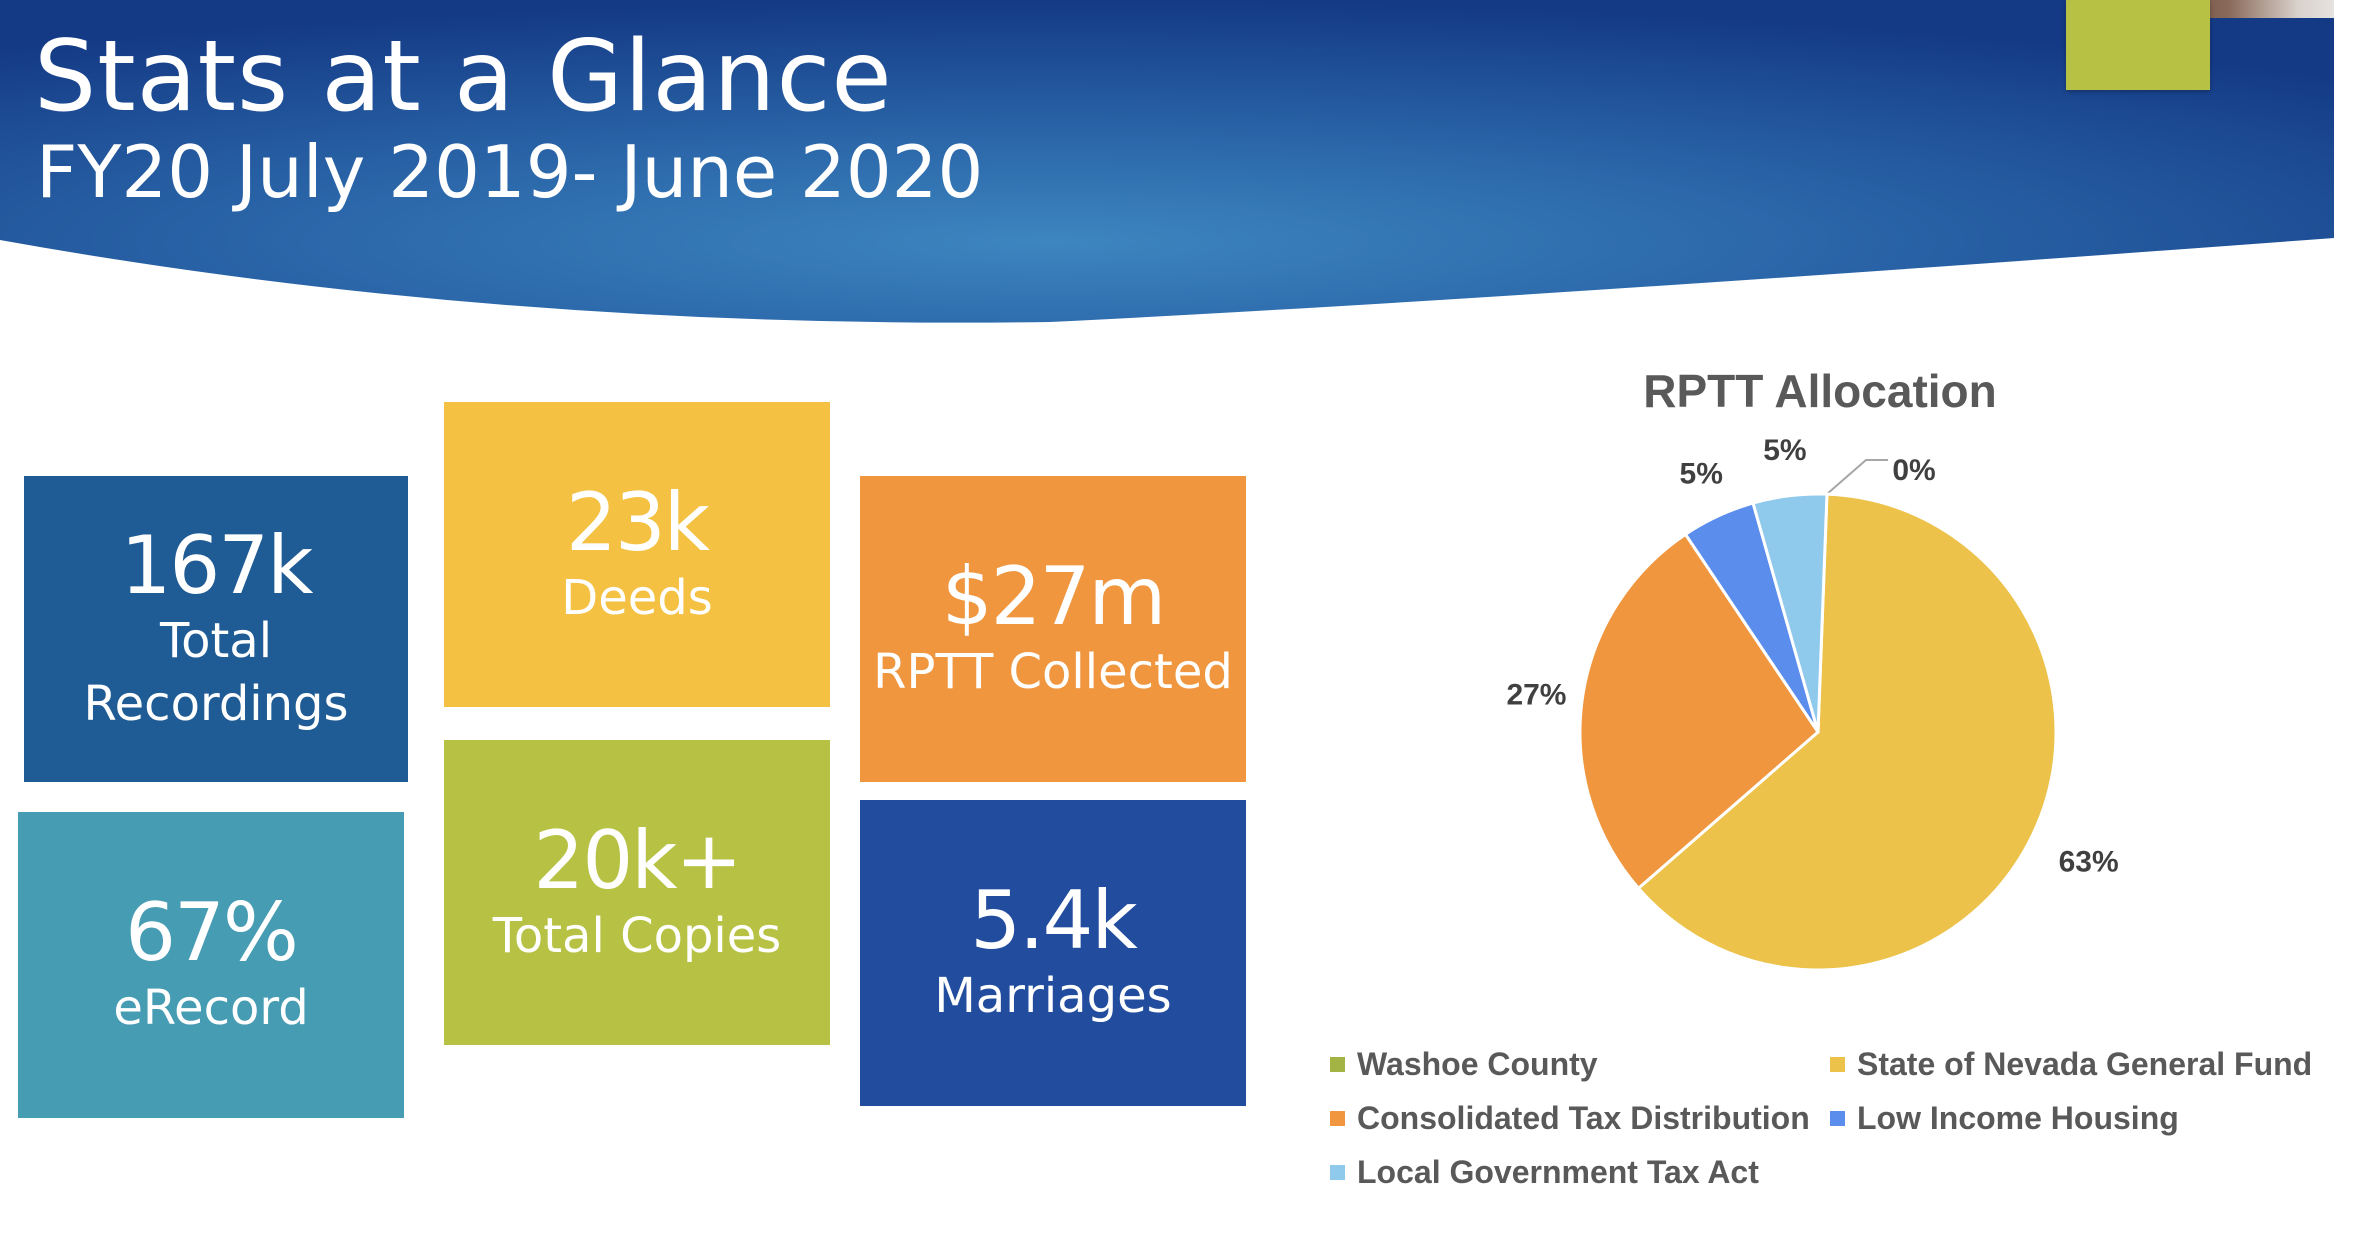 The width and height of the screenshot is (2368, 1244). I want to click on tile-label: Total Recordings, so click(215, 673).